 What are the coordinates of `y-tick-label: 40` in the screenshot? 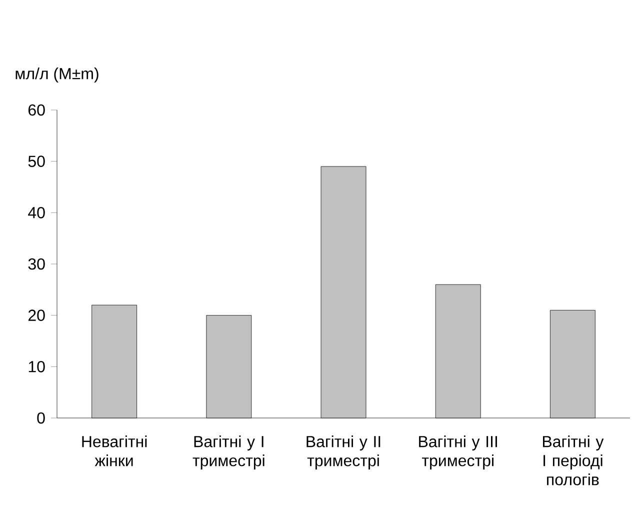 It's located at (36, 212).